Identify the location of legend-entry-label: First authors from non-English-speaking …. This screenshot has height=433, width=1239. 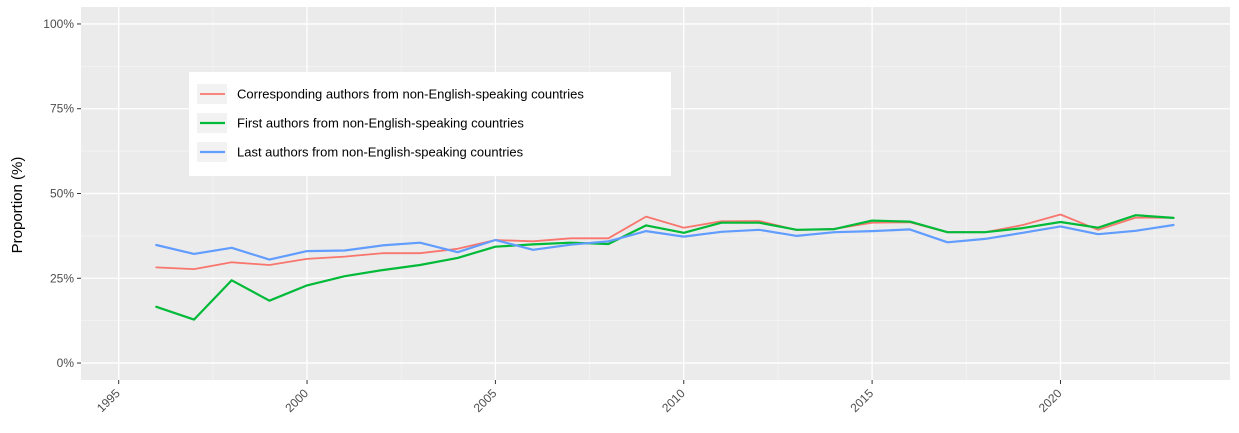
(380, 123).